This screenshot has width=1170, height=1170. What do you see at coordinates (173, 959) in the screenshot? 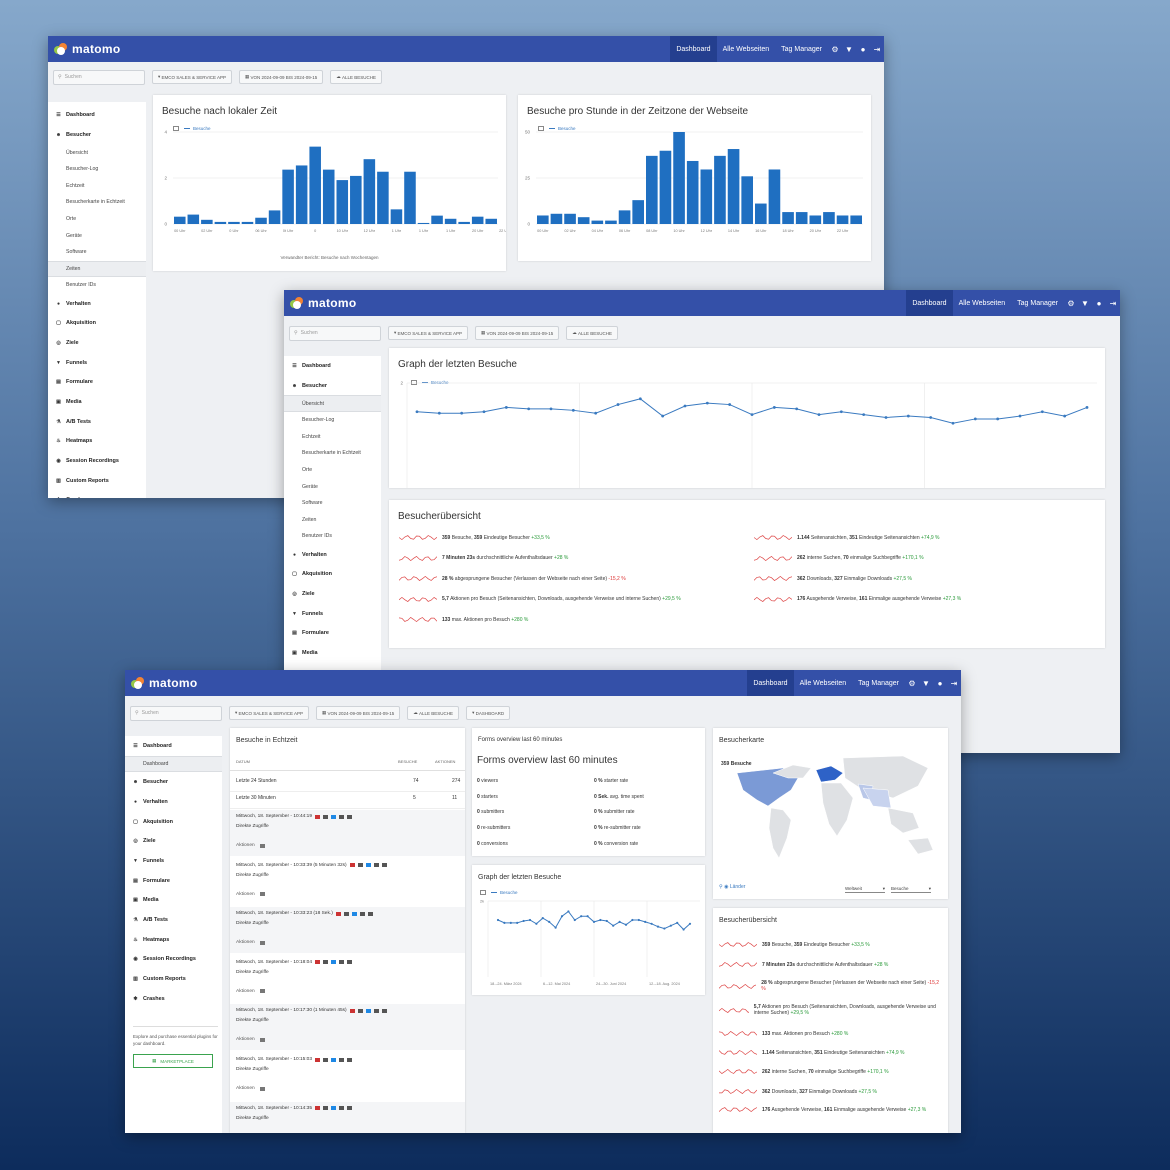
I see `sidebar-item-session-recordings: ◉ Session Recordings` at bounding box center [173, 959].